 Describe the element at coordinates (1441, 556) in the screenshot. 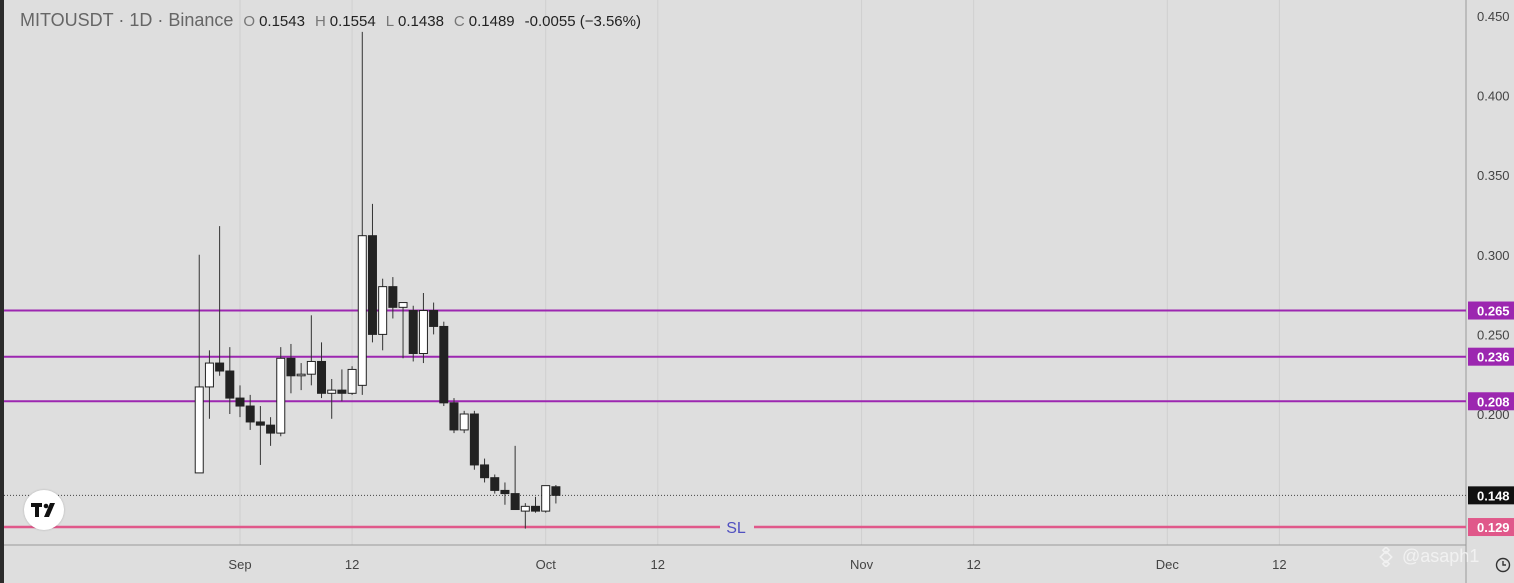

I see `watermark-handle: @asaph1` at that location.